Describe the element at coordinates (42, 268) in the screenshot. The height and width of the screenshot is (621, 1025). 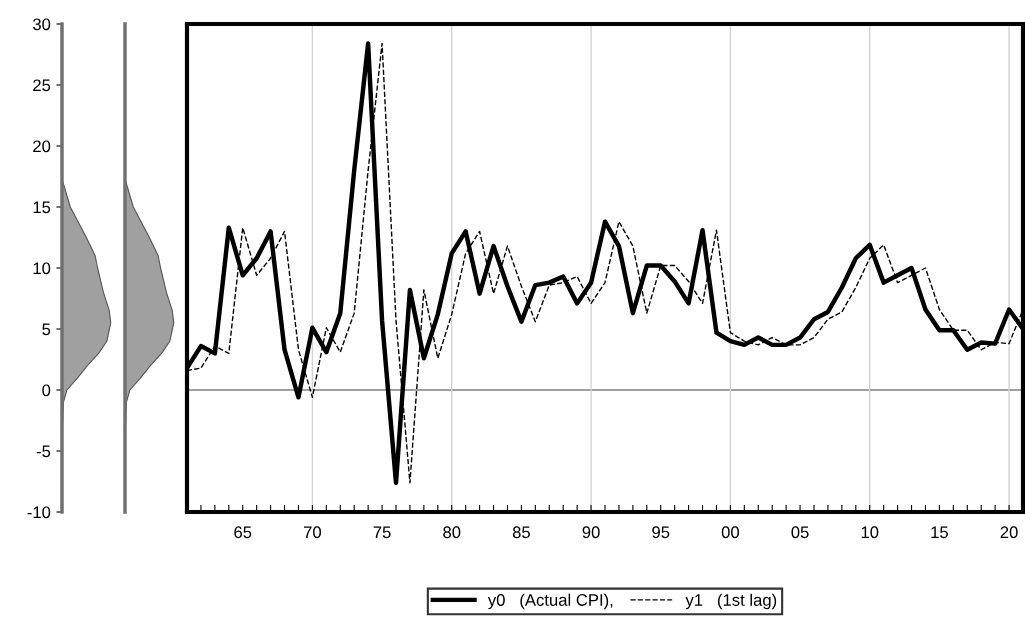
I see `y-tick-label: 10` at that location.